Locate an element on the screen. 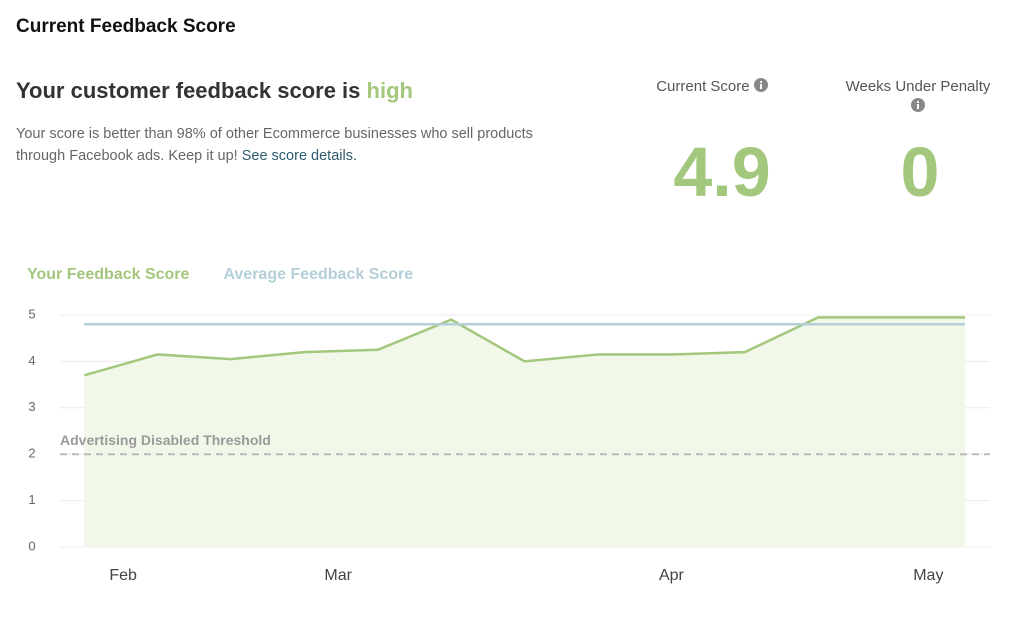 The height and width of the screenshot is (632, 1024). y-tick-label: 5 is located at coordinates (31, 313).